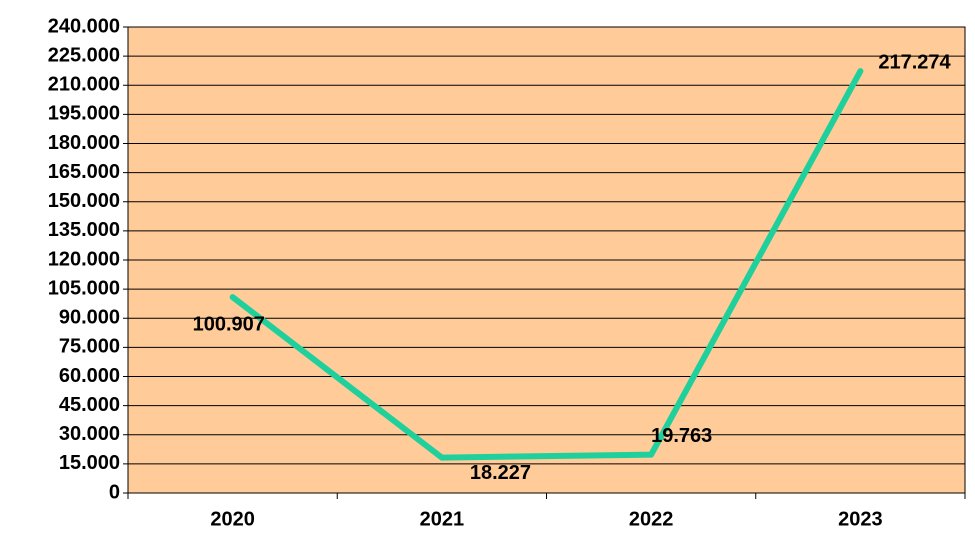 The height and width of the screenshot is (536, 975). Describe the element at coordinates (84, 143) in the screenshot. I see `y-tick-label: 180.000` at that location.